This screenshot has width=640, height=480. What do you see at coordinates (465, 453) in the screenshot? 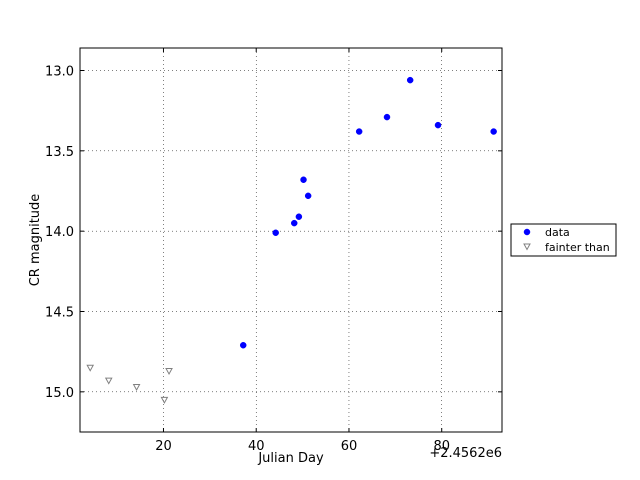
I see `x-offset-label: +2.4562e6` at bounding box center [465, 453].